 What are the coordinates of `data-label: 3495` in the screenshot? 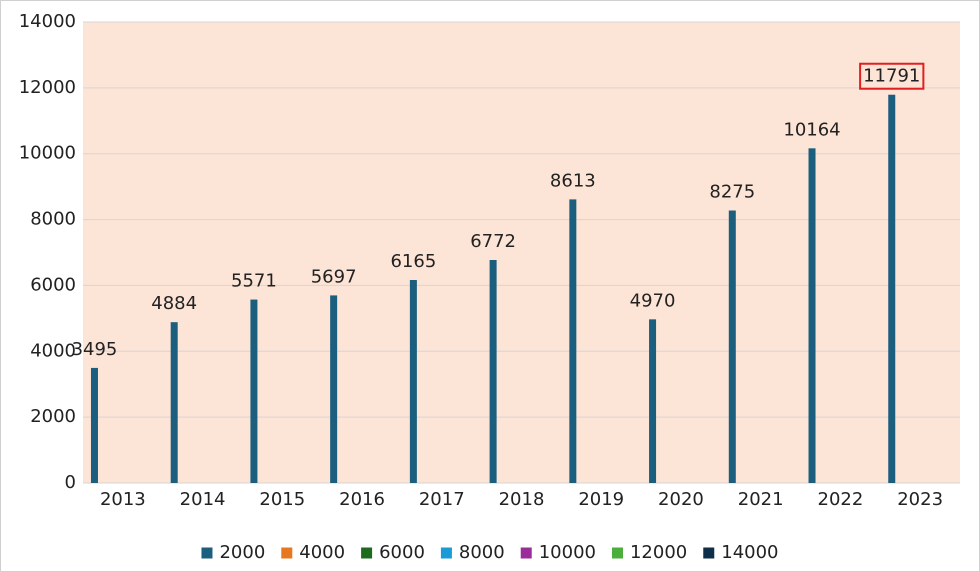 It's located at (95, 349).